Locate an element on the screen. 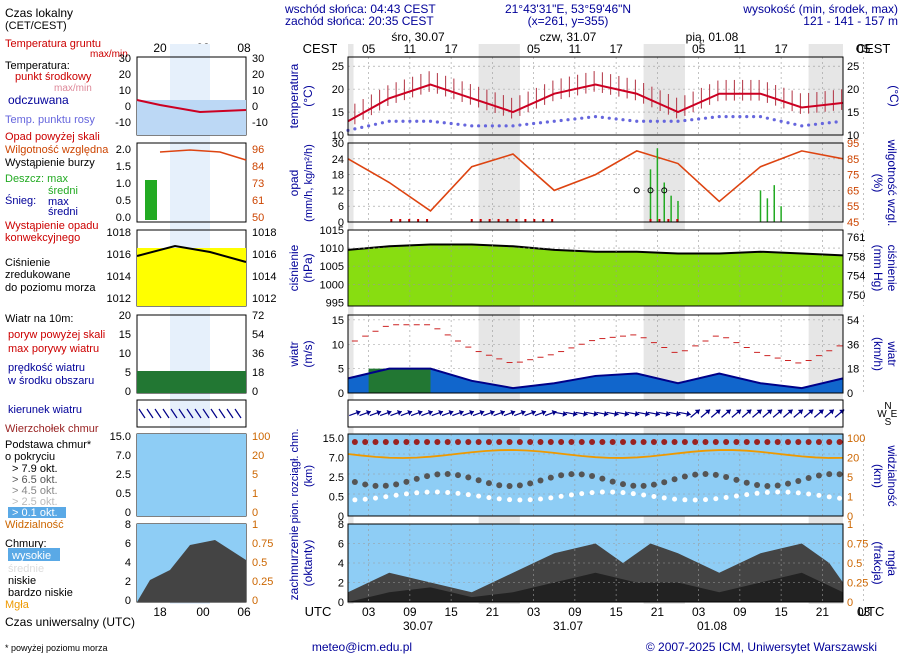 The width and height of the screenshot is (910, 660). y-tick: 754 is located at coordinates (856, 277).